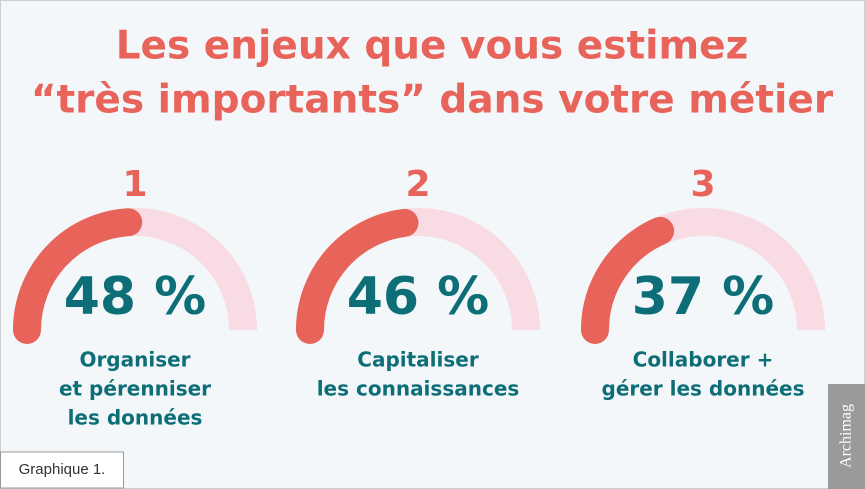  I want to click on category-label: gérer les données, so click(703, 389).